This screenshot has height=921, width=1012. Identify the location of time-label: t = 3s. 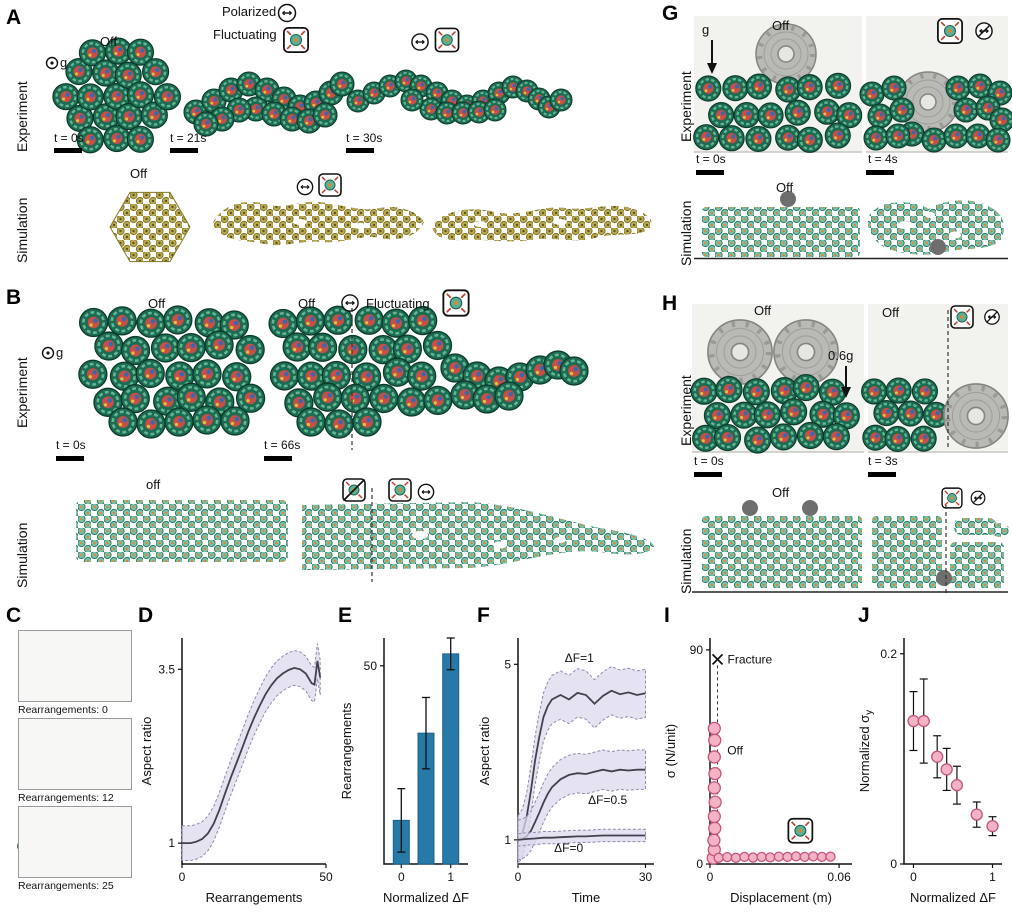
(883, 461).